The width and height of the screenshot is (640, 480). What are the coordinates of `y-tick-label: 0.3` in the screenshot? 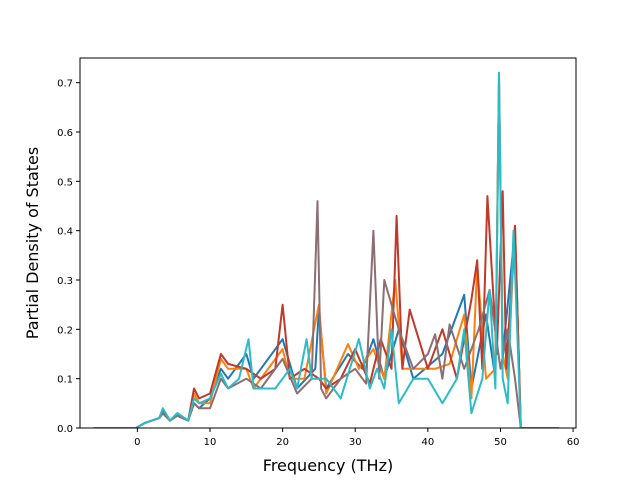 It's located at (65, 281).